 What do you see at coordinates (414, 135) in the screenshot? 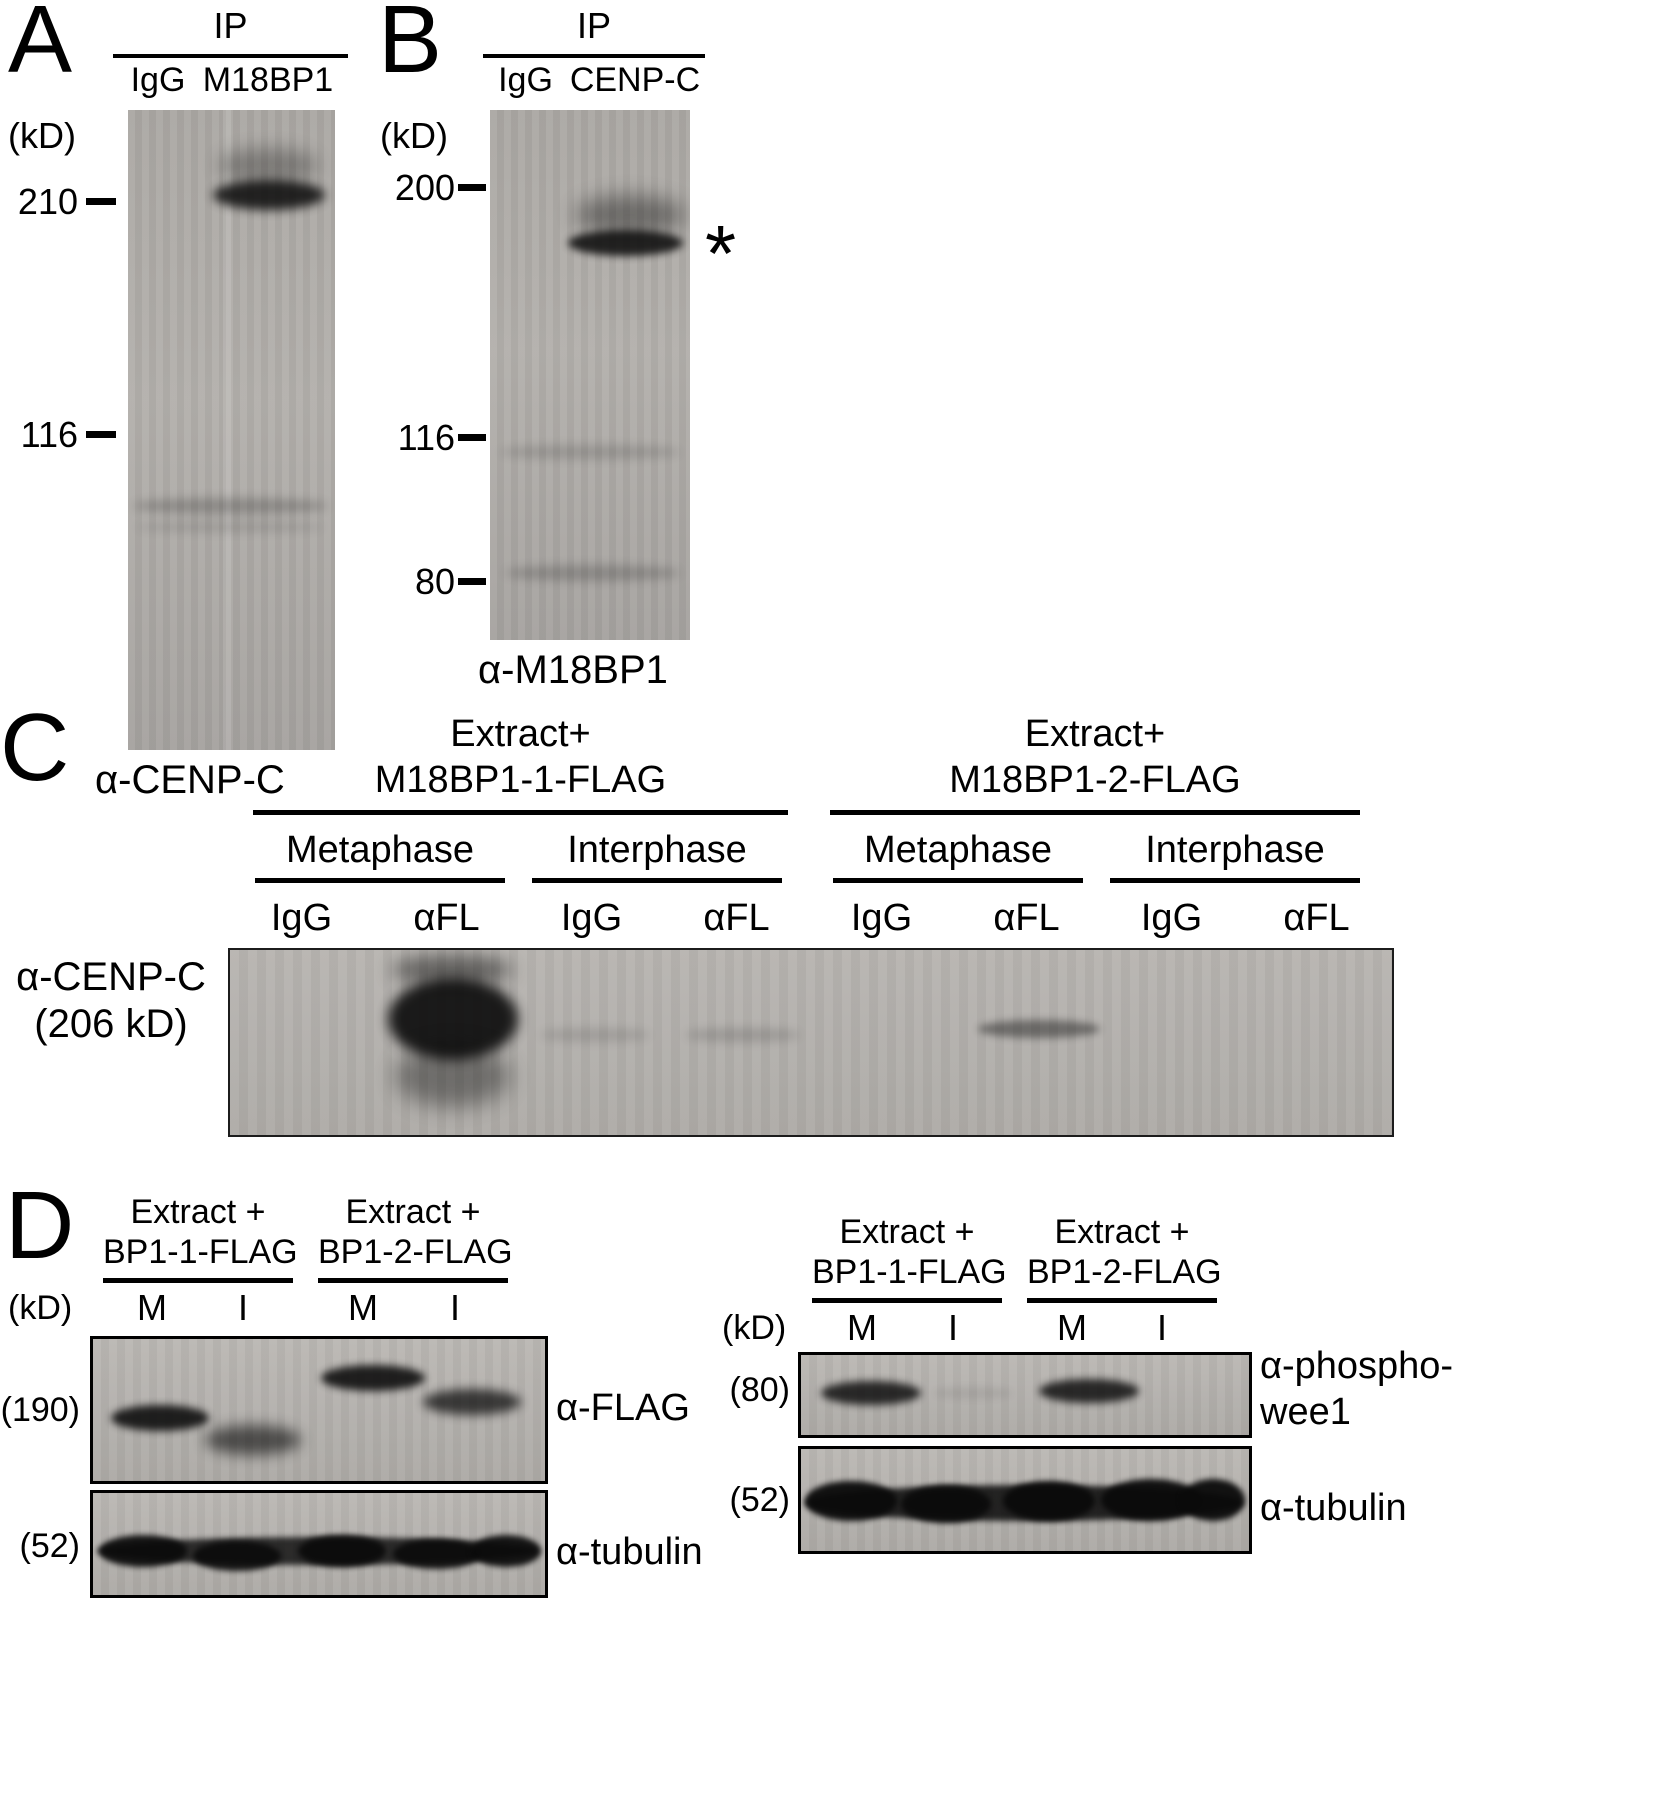
I see `panel-b-kd-label: (kD)` at bounding box center [414, 135].